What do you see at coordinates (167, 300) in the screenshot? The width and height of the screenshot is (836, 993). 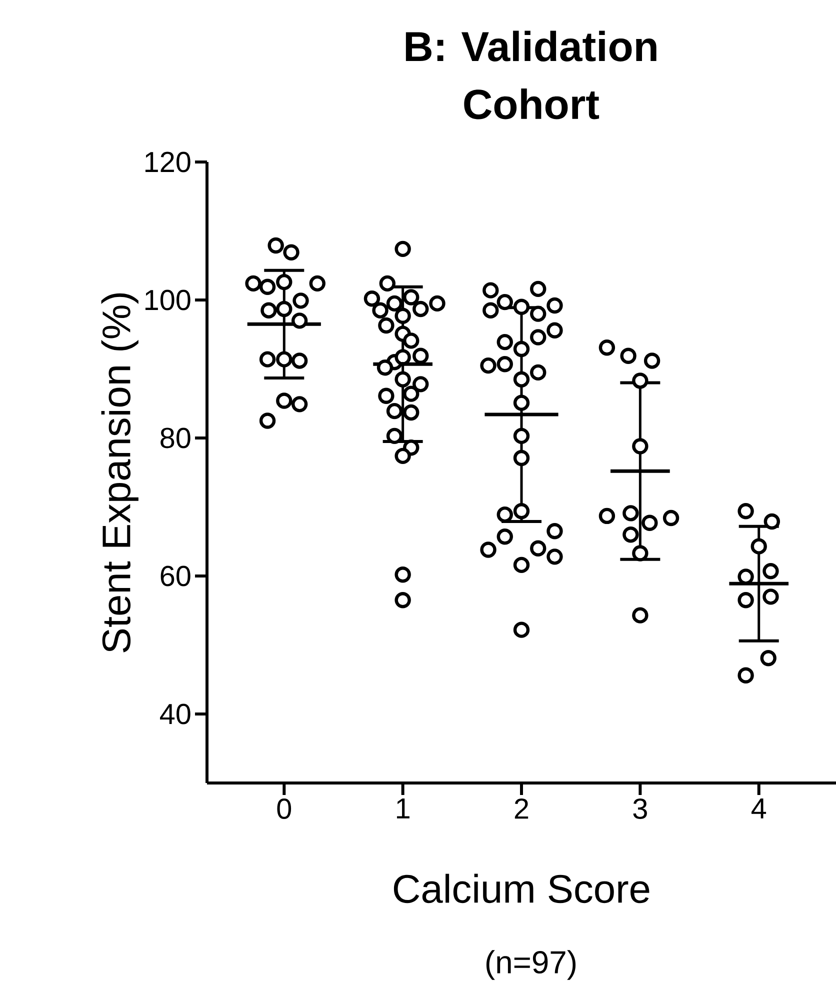 I see `y-tick-label: 100` at bounding box center [167, 300].